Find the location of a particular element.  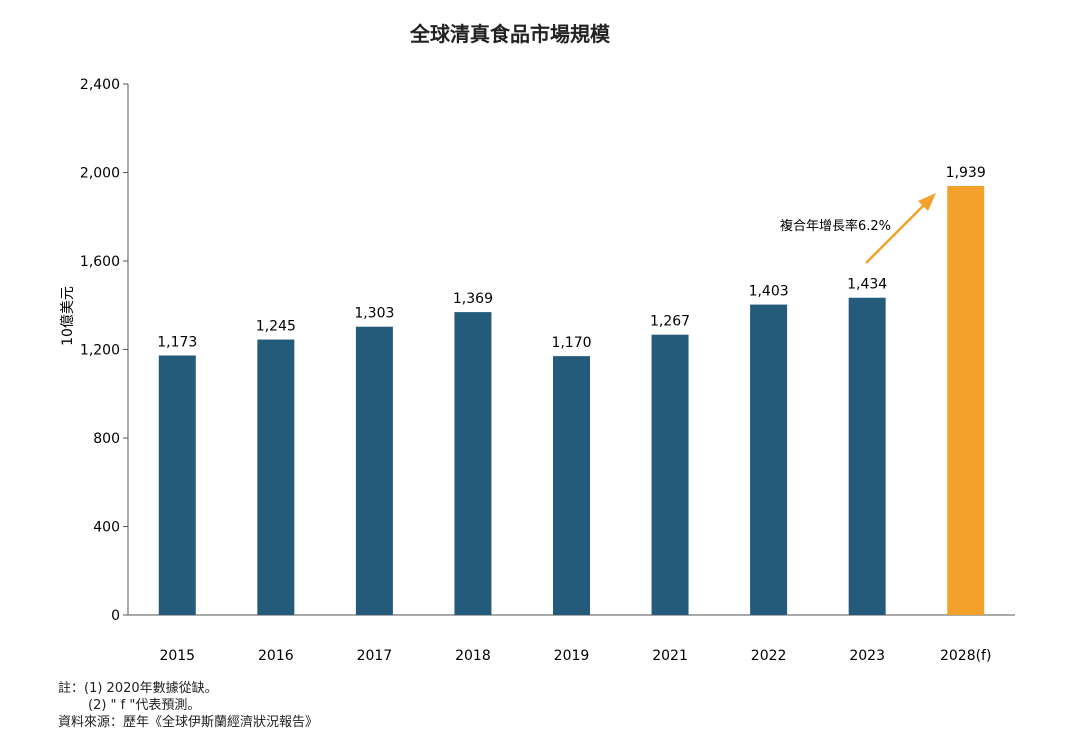

y-tick-label: 800 is located at coordinates (106, 439).